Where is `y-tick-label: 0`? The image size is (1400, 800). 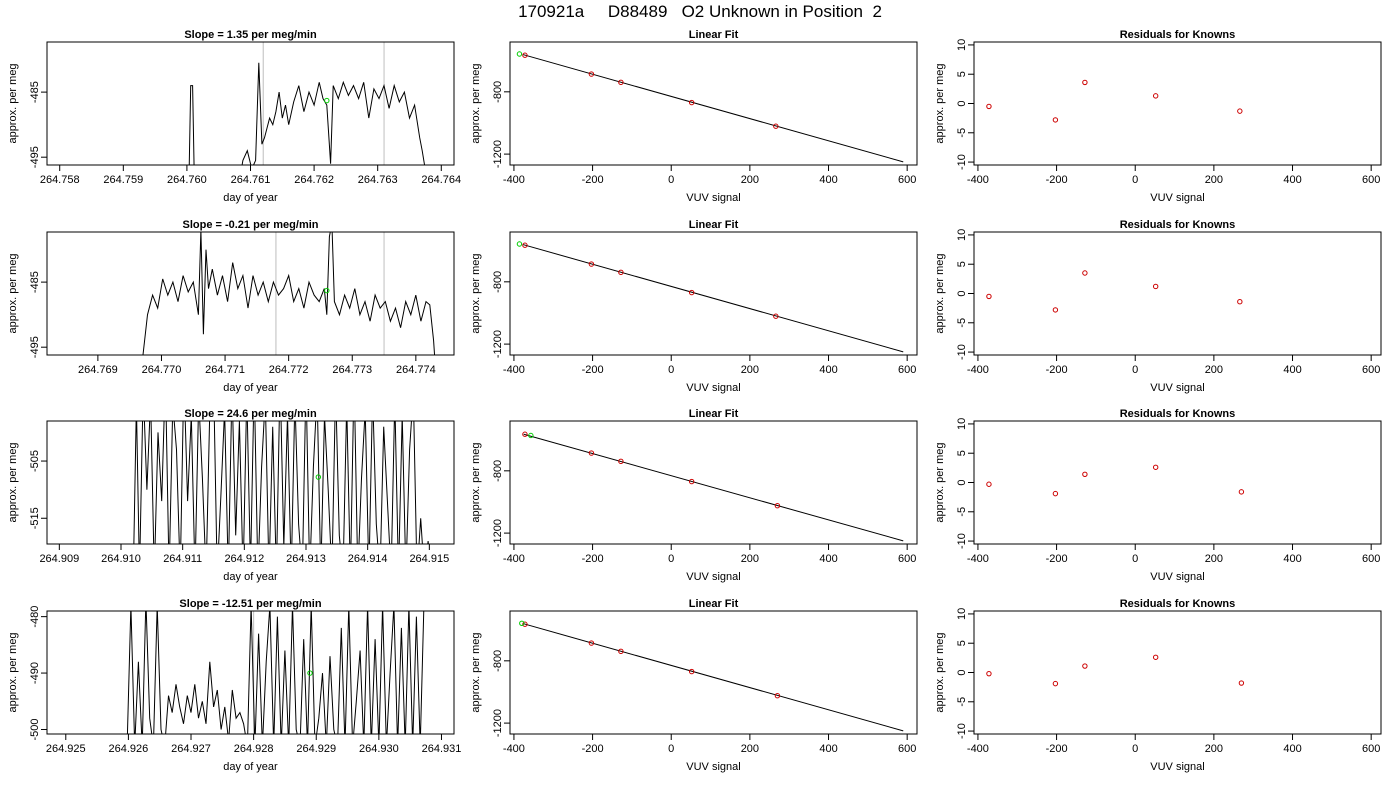 y-tick-label: 0 is located at coordinates (962, 293).